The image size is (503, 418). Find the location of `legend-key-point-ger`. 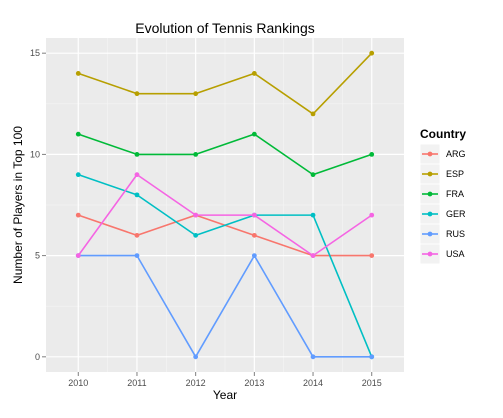

legend-key-point-ger is located at coordinates (430, 214).